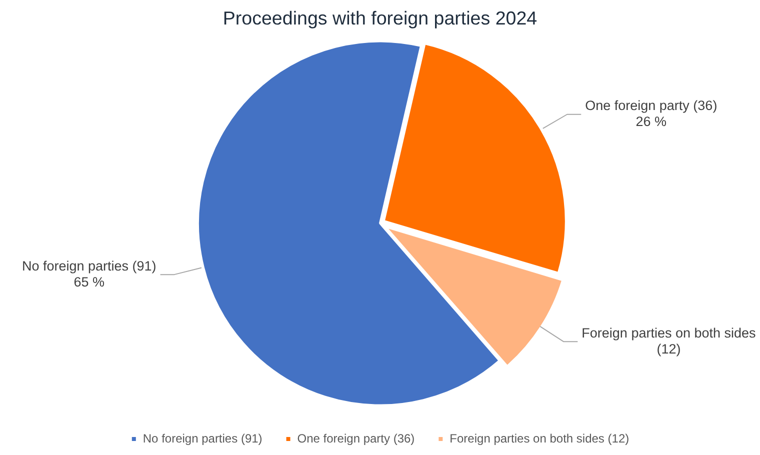 This screenshot has width=760, height=455. I want to click on legend-label: No foreign parties (91), so click(202, 438).